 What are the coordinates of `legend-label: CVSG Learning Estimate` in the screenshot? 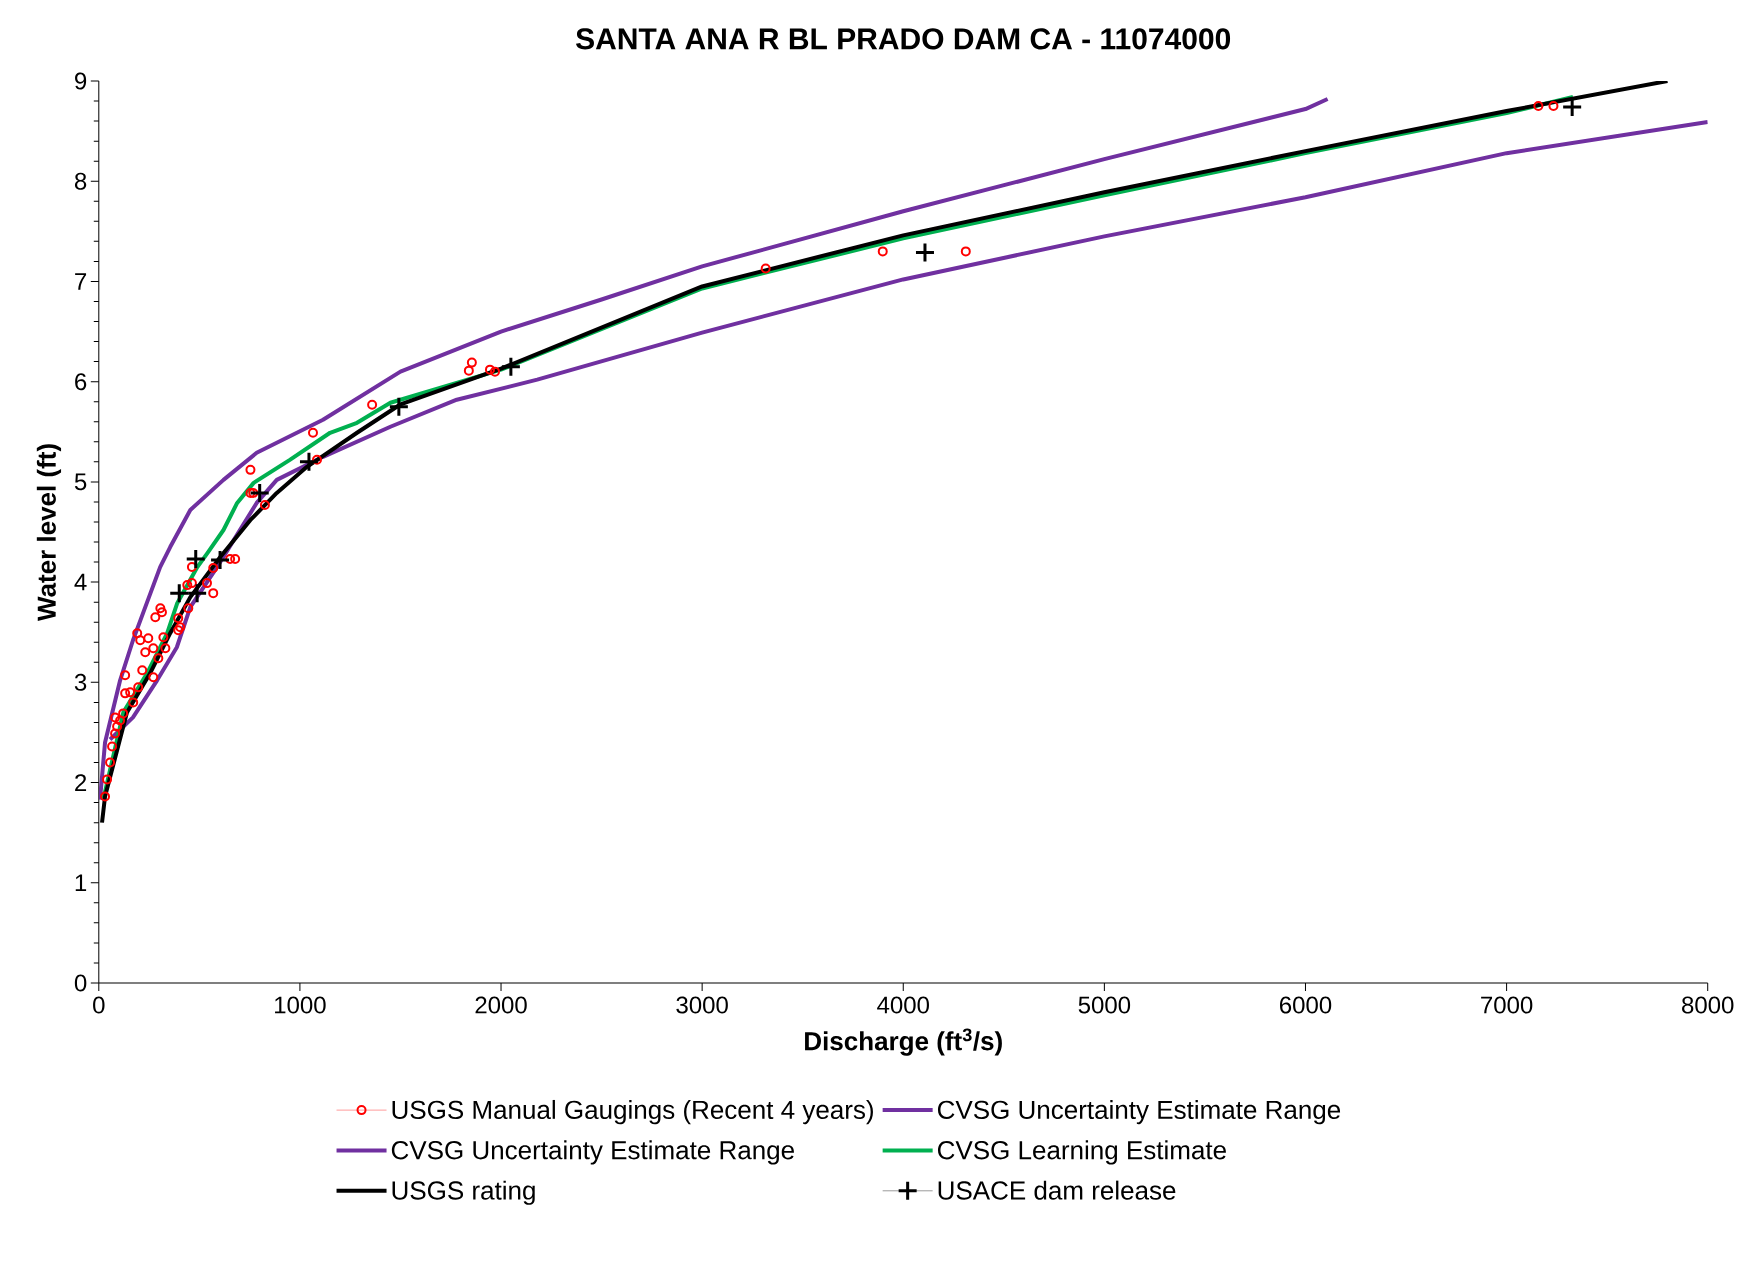 It's located at (1081, 1152).